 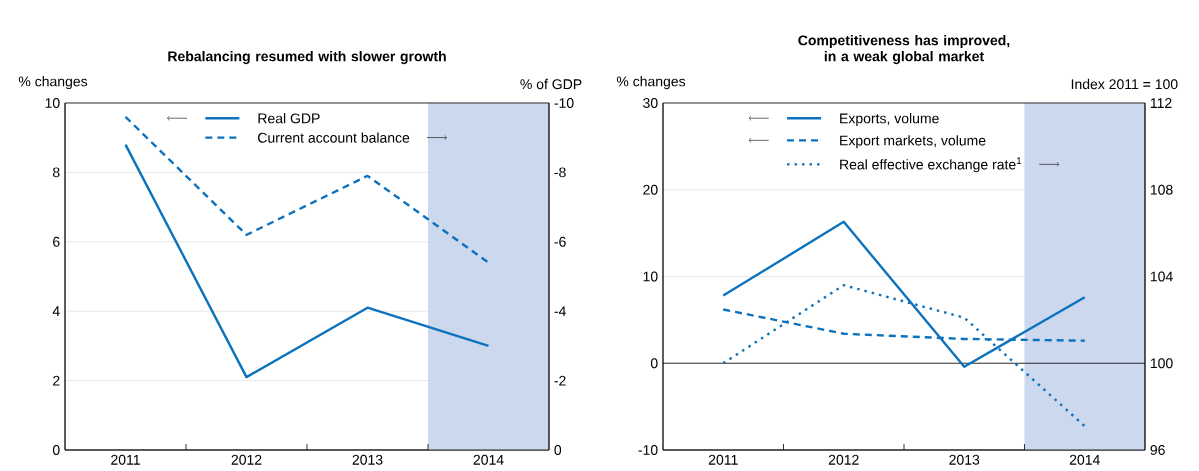 I want to click on legend-label: Export markets, volume, so click(x=913, y=142).